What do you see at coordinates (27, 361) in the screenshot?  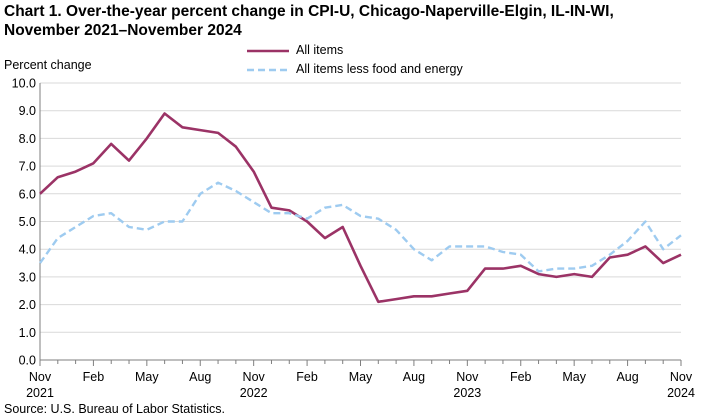 I see `y-tick-label: 0.0` at bounding box center [27, 361].